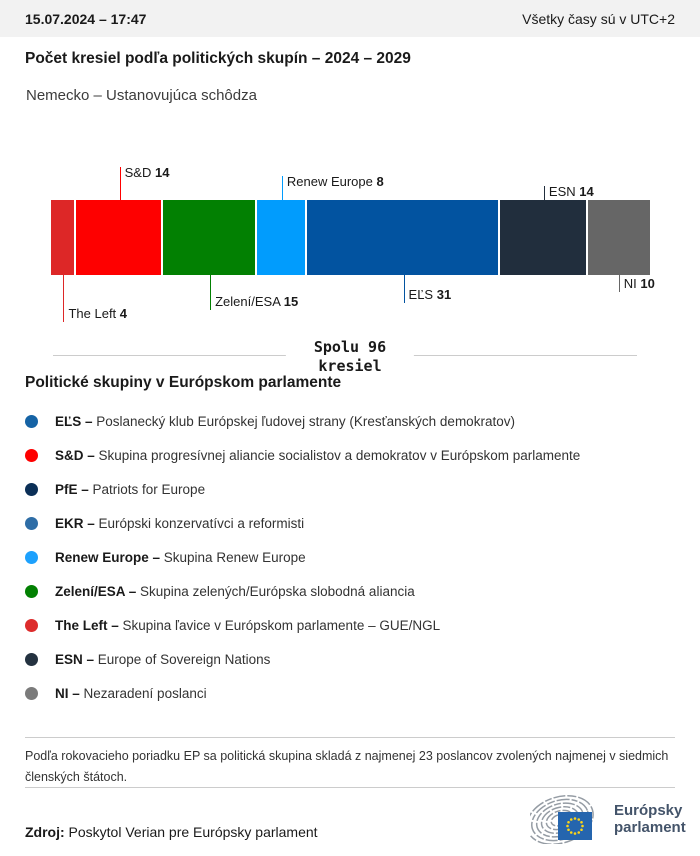 The height and width of the screenshot is (856, 700). I want to click on legend-item-text: PfE – Patriots for Europe, so click(130, 489).